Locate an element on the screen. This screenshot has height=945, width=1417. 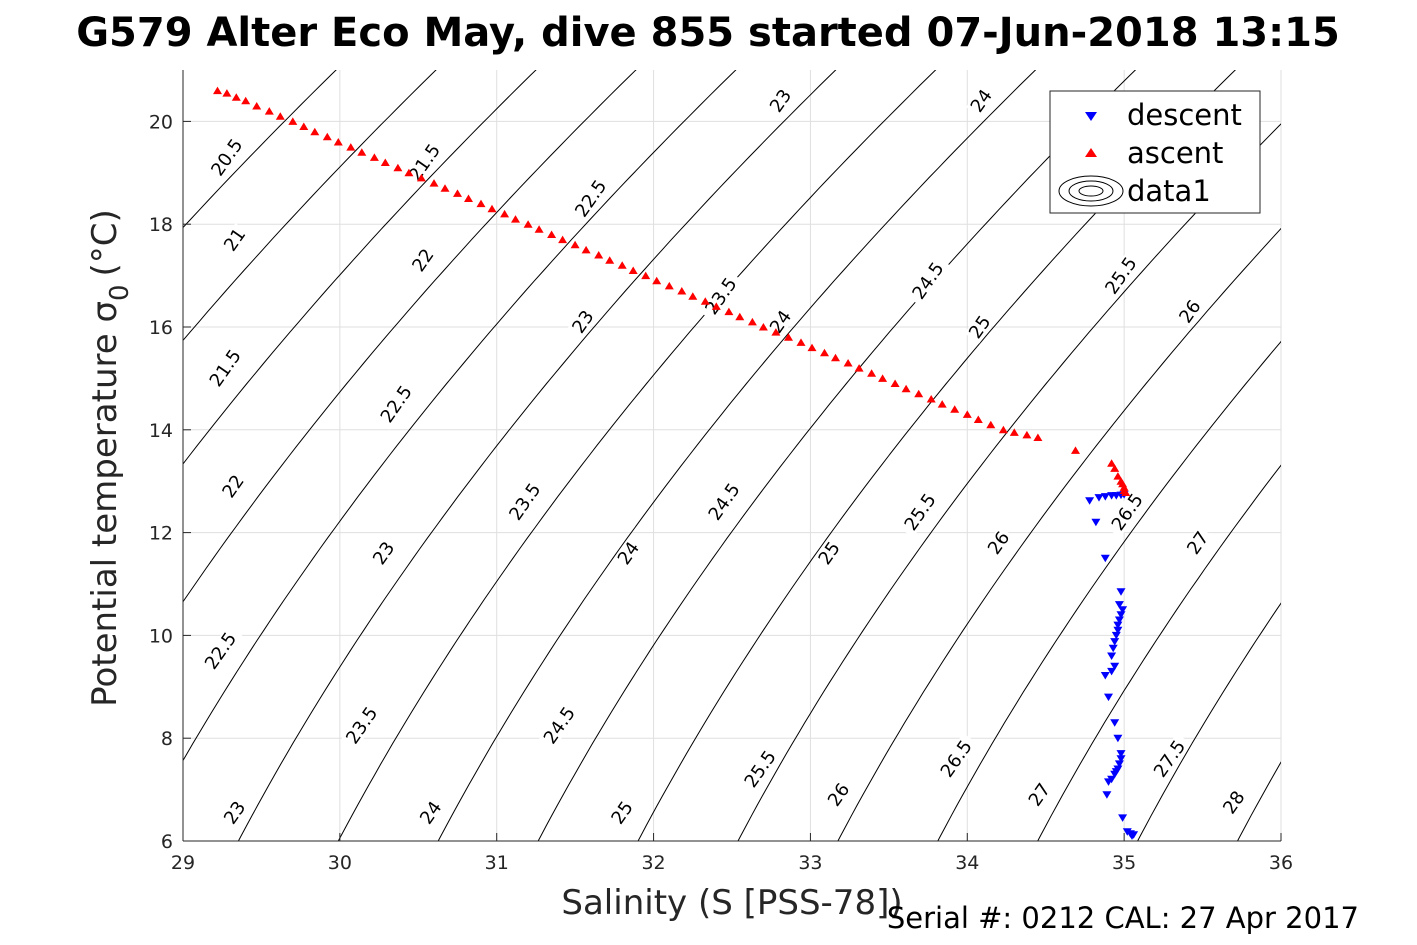
y-tick-label: 18 is located at coordinates (161, 225).